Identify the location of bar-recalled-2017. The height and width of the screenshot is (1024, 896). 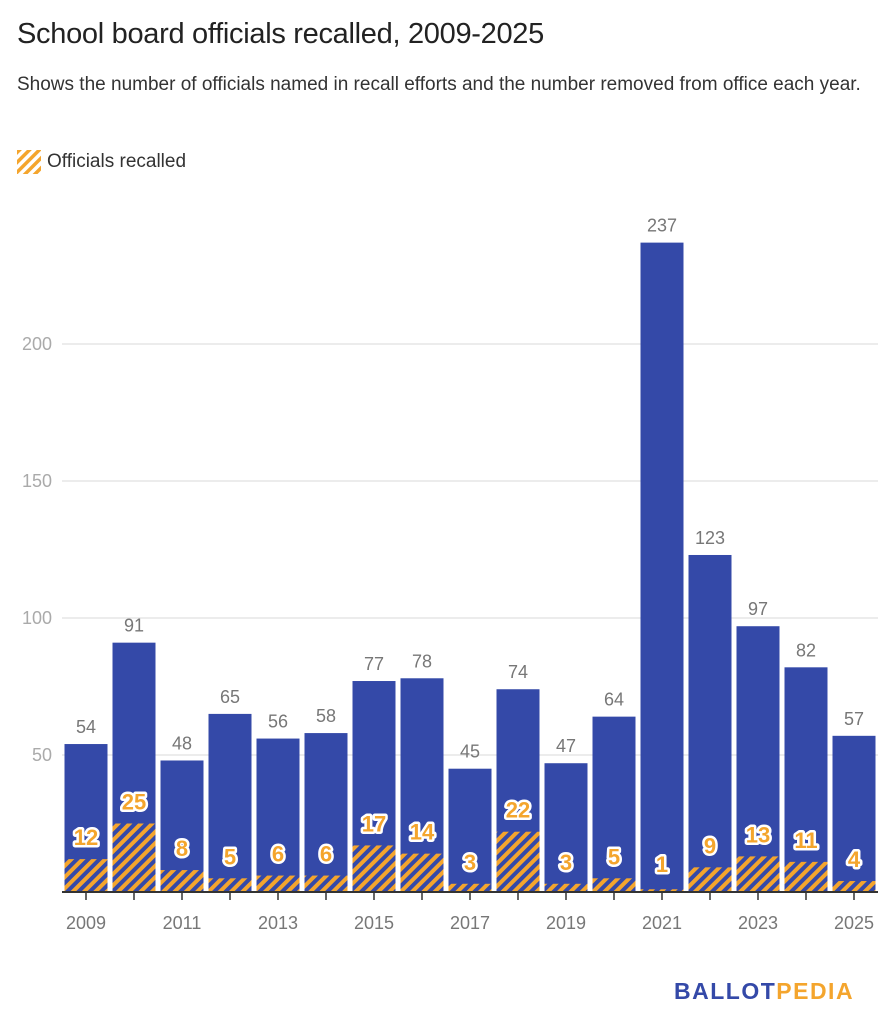
(470, 887).